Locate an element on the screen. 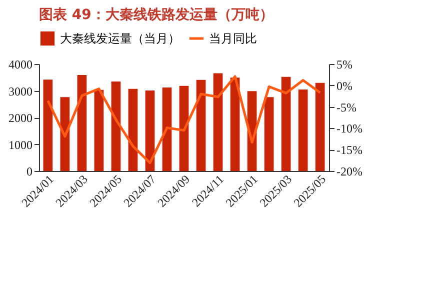 The height and width of the screenshot is (297, 423). y2-tick-label: 0% is located at coordinates (344, 85).